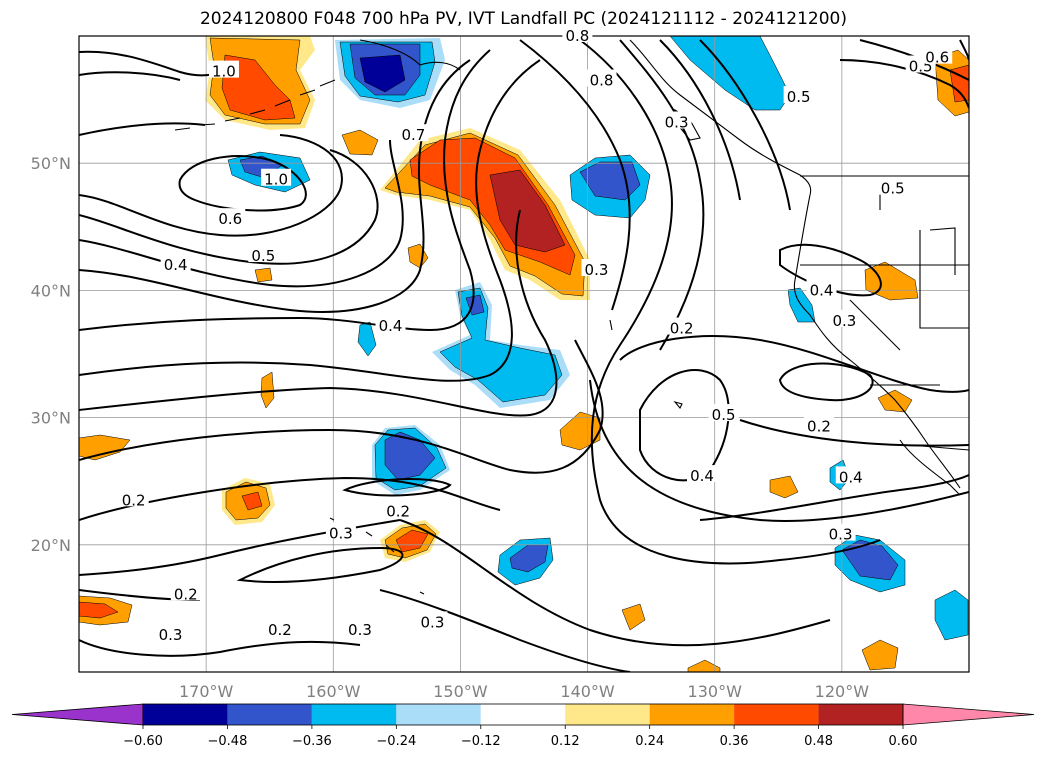 The image size is (1047, 765). What do you see at coordinates (460, 691) in the screenshot?
I see `lon-label: 150°W` at bounding box center [460, 691].